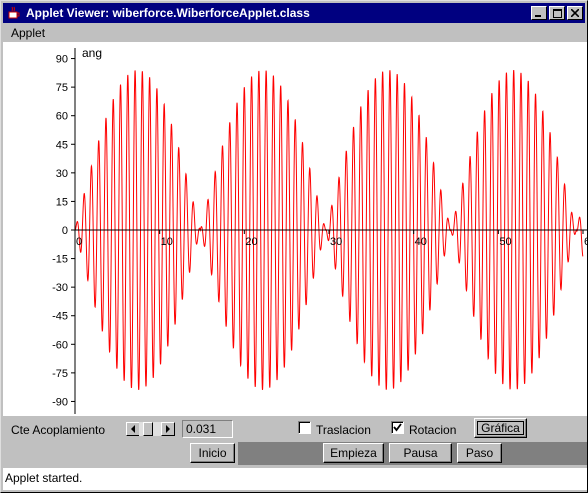 The width and height of the screenshot is (588, 493). What do you see at coordinates (575, 13) in the screenshot?
I see `close-icon` at bounding box center [575, 13].